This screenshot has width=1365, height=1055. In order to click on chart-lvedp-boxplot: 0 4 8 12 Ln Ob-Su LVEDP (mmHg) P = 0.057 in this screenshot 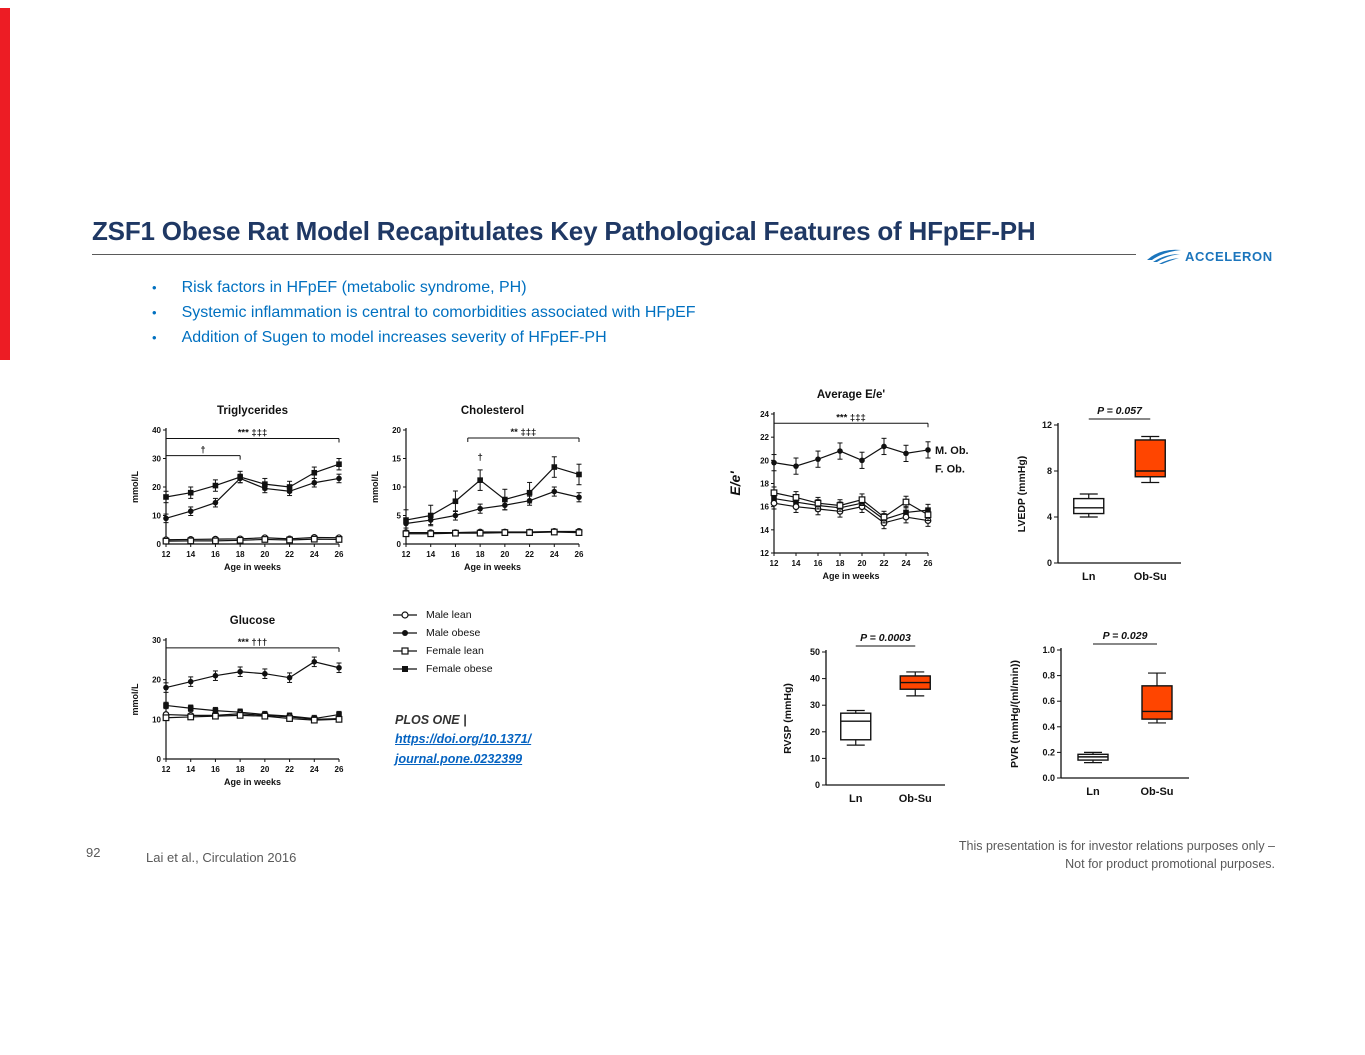, I will do `click(1104, 493)`.